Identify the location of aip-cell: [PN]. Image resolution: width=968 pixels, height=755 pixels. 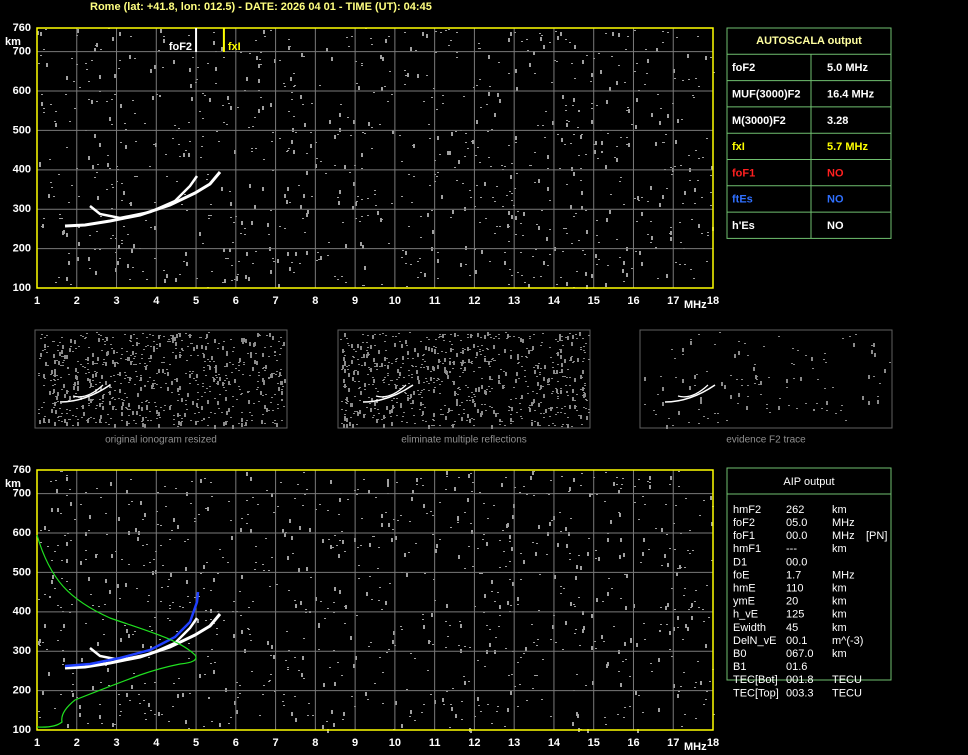
(876, 536).